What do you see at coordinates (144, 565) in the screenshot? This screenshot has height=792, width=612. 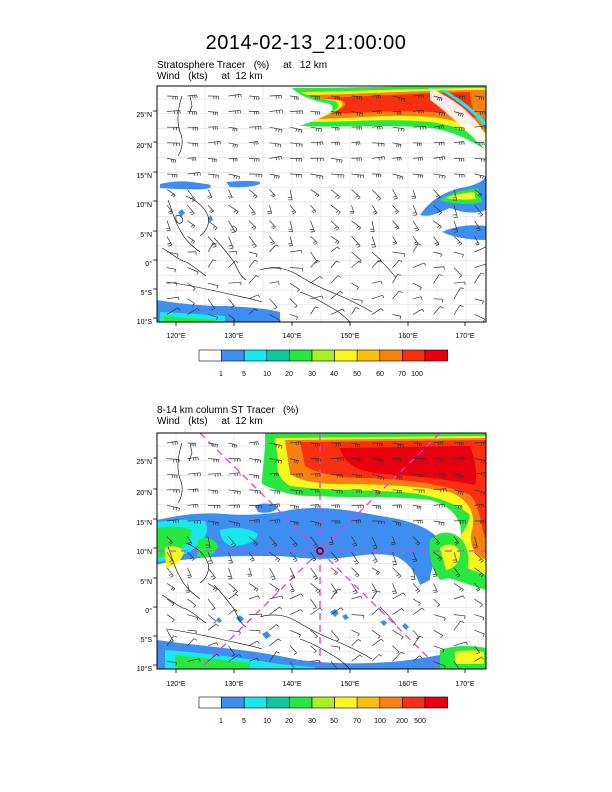 I see `bottom-lat-labels: 25°N 20°N 15°N 10°N 5°N 0° 5°S 10°S` at bounding box center [144, 565].